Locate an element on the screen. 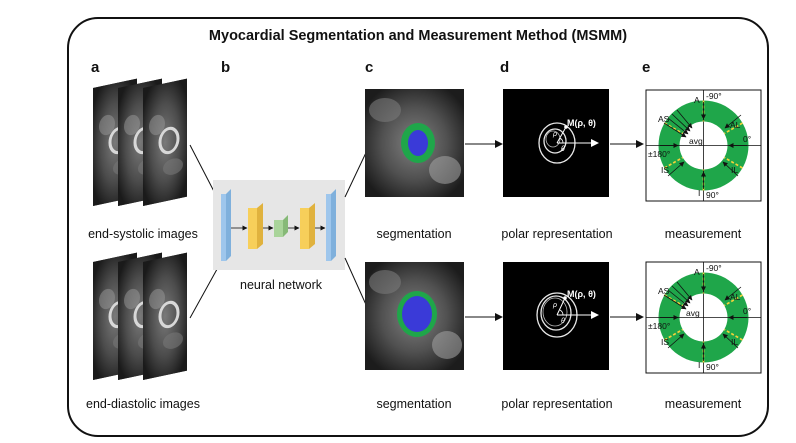 This screenshot has width=796, height=443. measure-bottom-seg-i: I is located at coordinates (699, 365).